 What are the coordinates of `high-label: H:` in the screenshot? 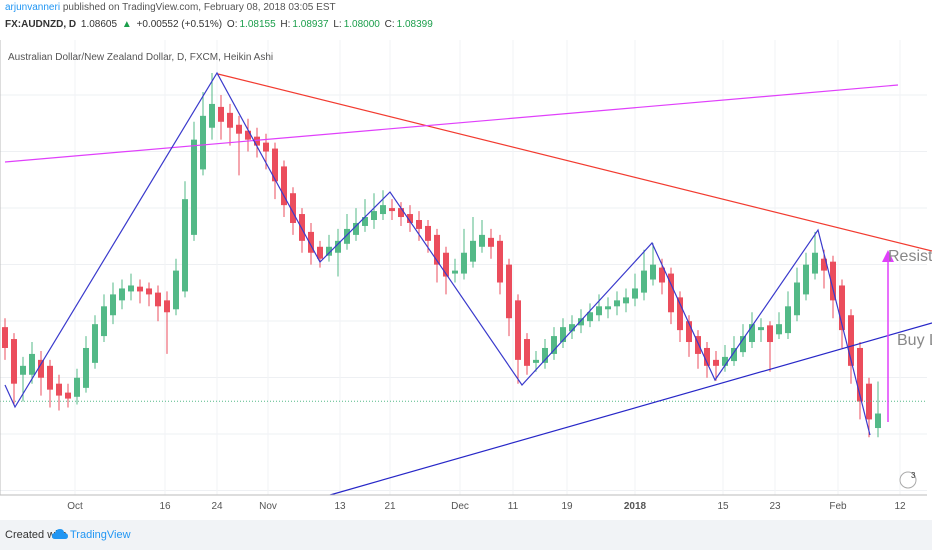 It's located at (285, 24).